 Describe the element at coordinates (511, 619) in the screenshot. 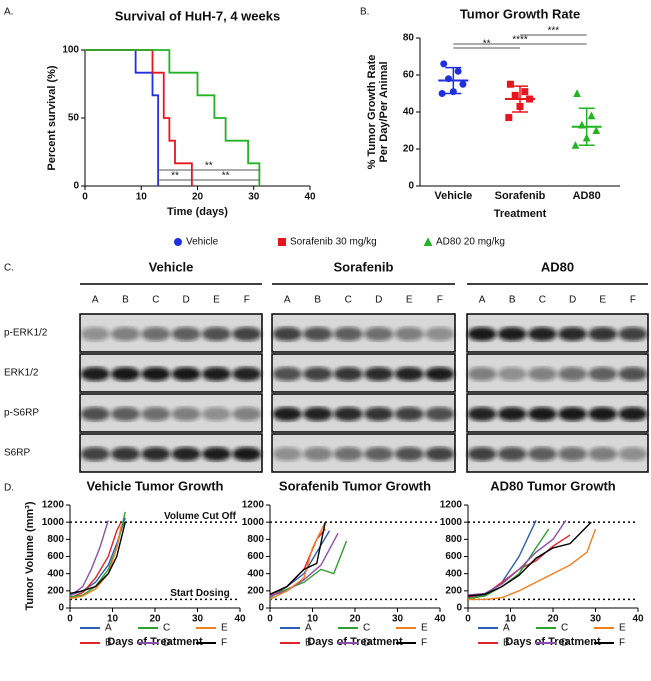

I see `x-tick-label: 10` at that location.